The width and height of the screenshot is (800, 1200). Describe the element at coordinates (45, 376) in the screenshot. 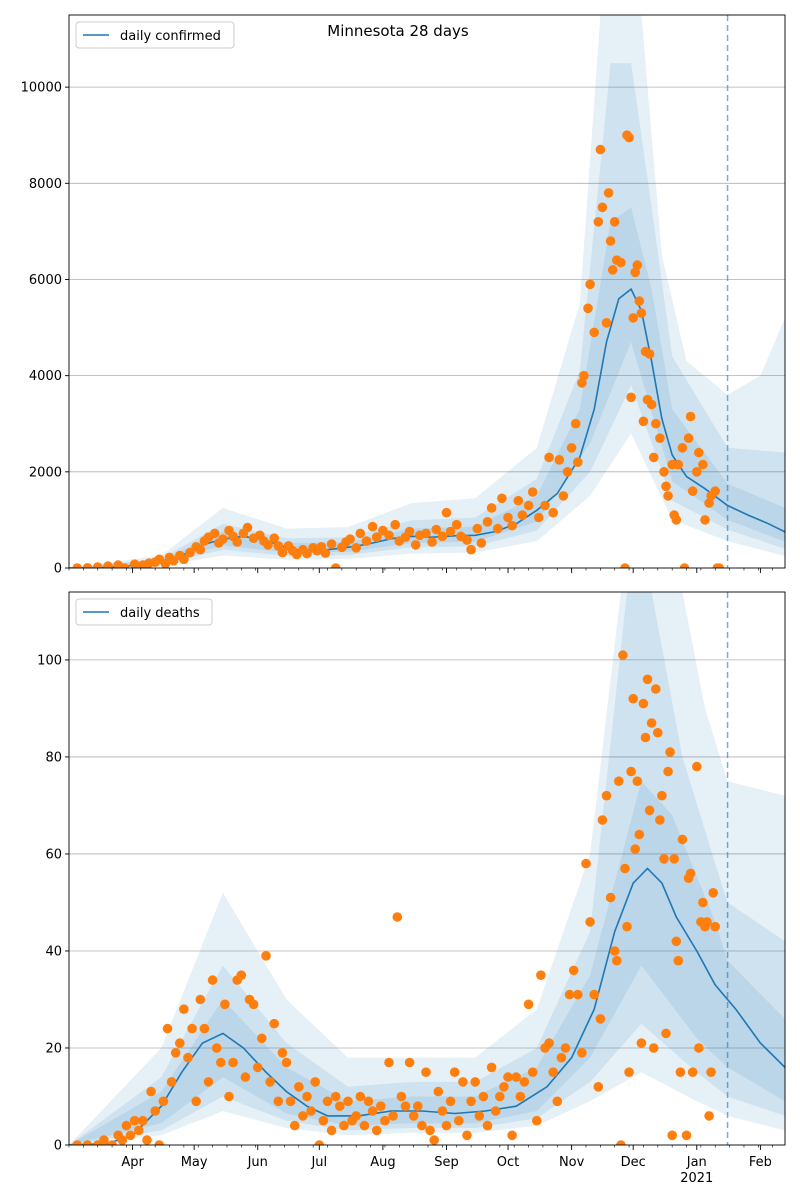

I see `y-tick-label: 4000` at that location.